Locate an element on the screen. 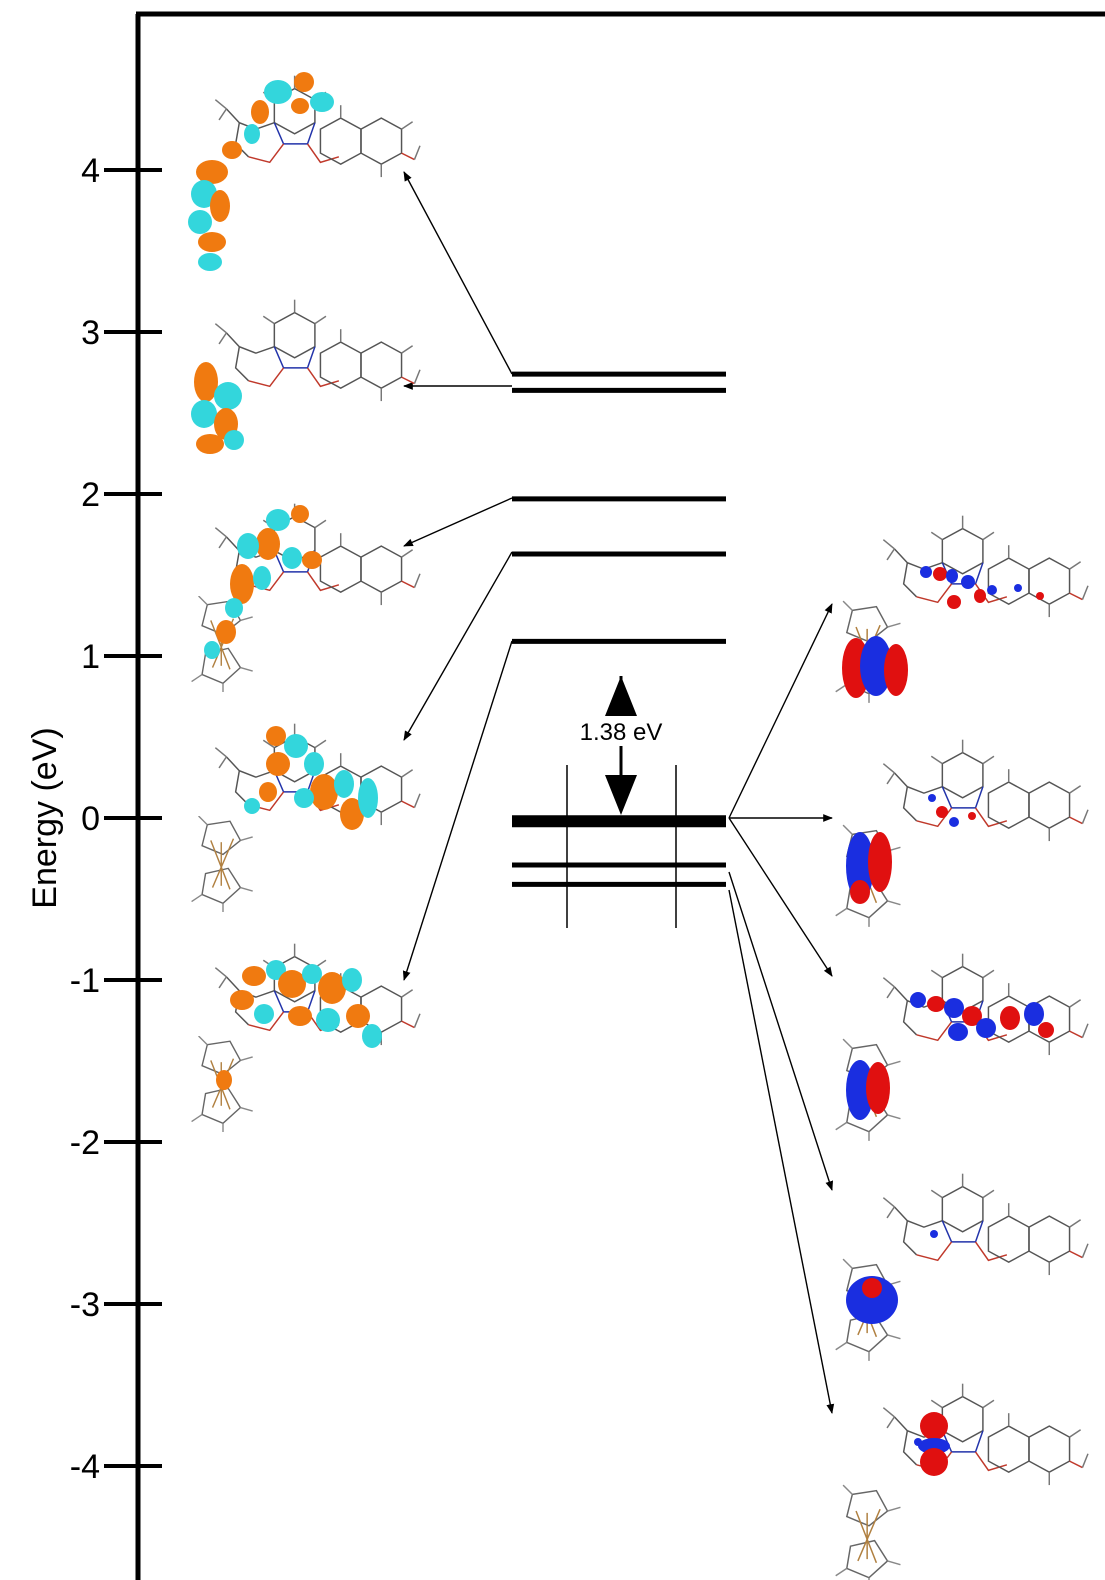  gap-label-bg is located at coordinates (621, 731).